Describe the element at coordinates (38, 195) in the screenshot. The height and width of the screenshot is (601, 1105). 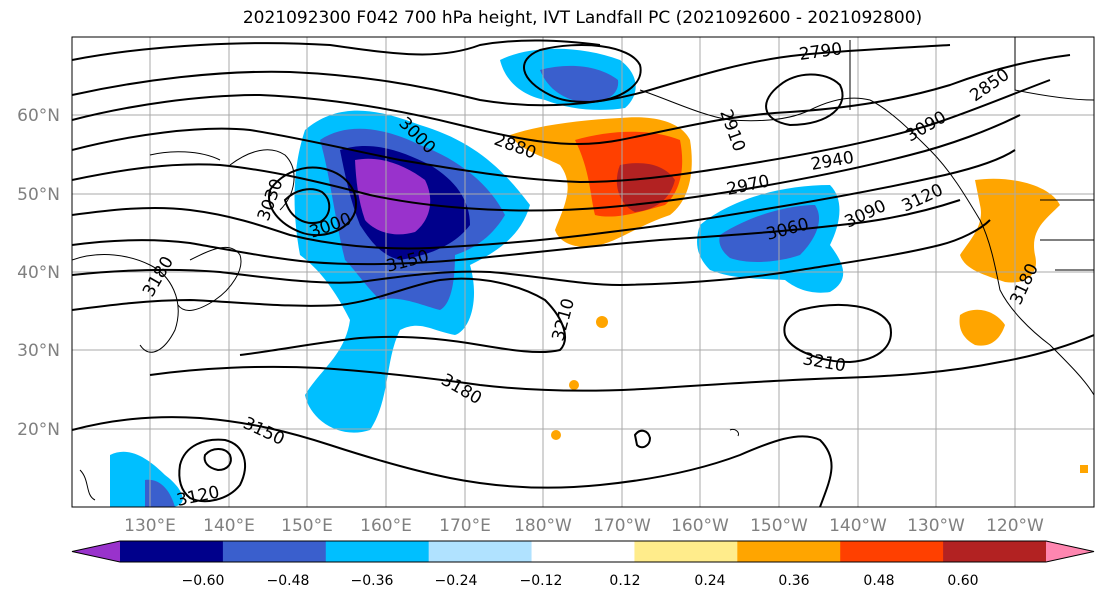
I see `lat-tick: 50°N` at that location.